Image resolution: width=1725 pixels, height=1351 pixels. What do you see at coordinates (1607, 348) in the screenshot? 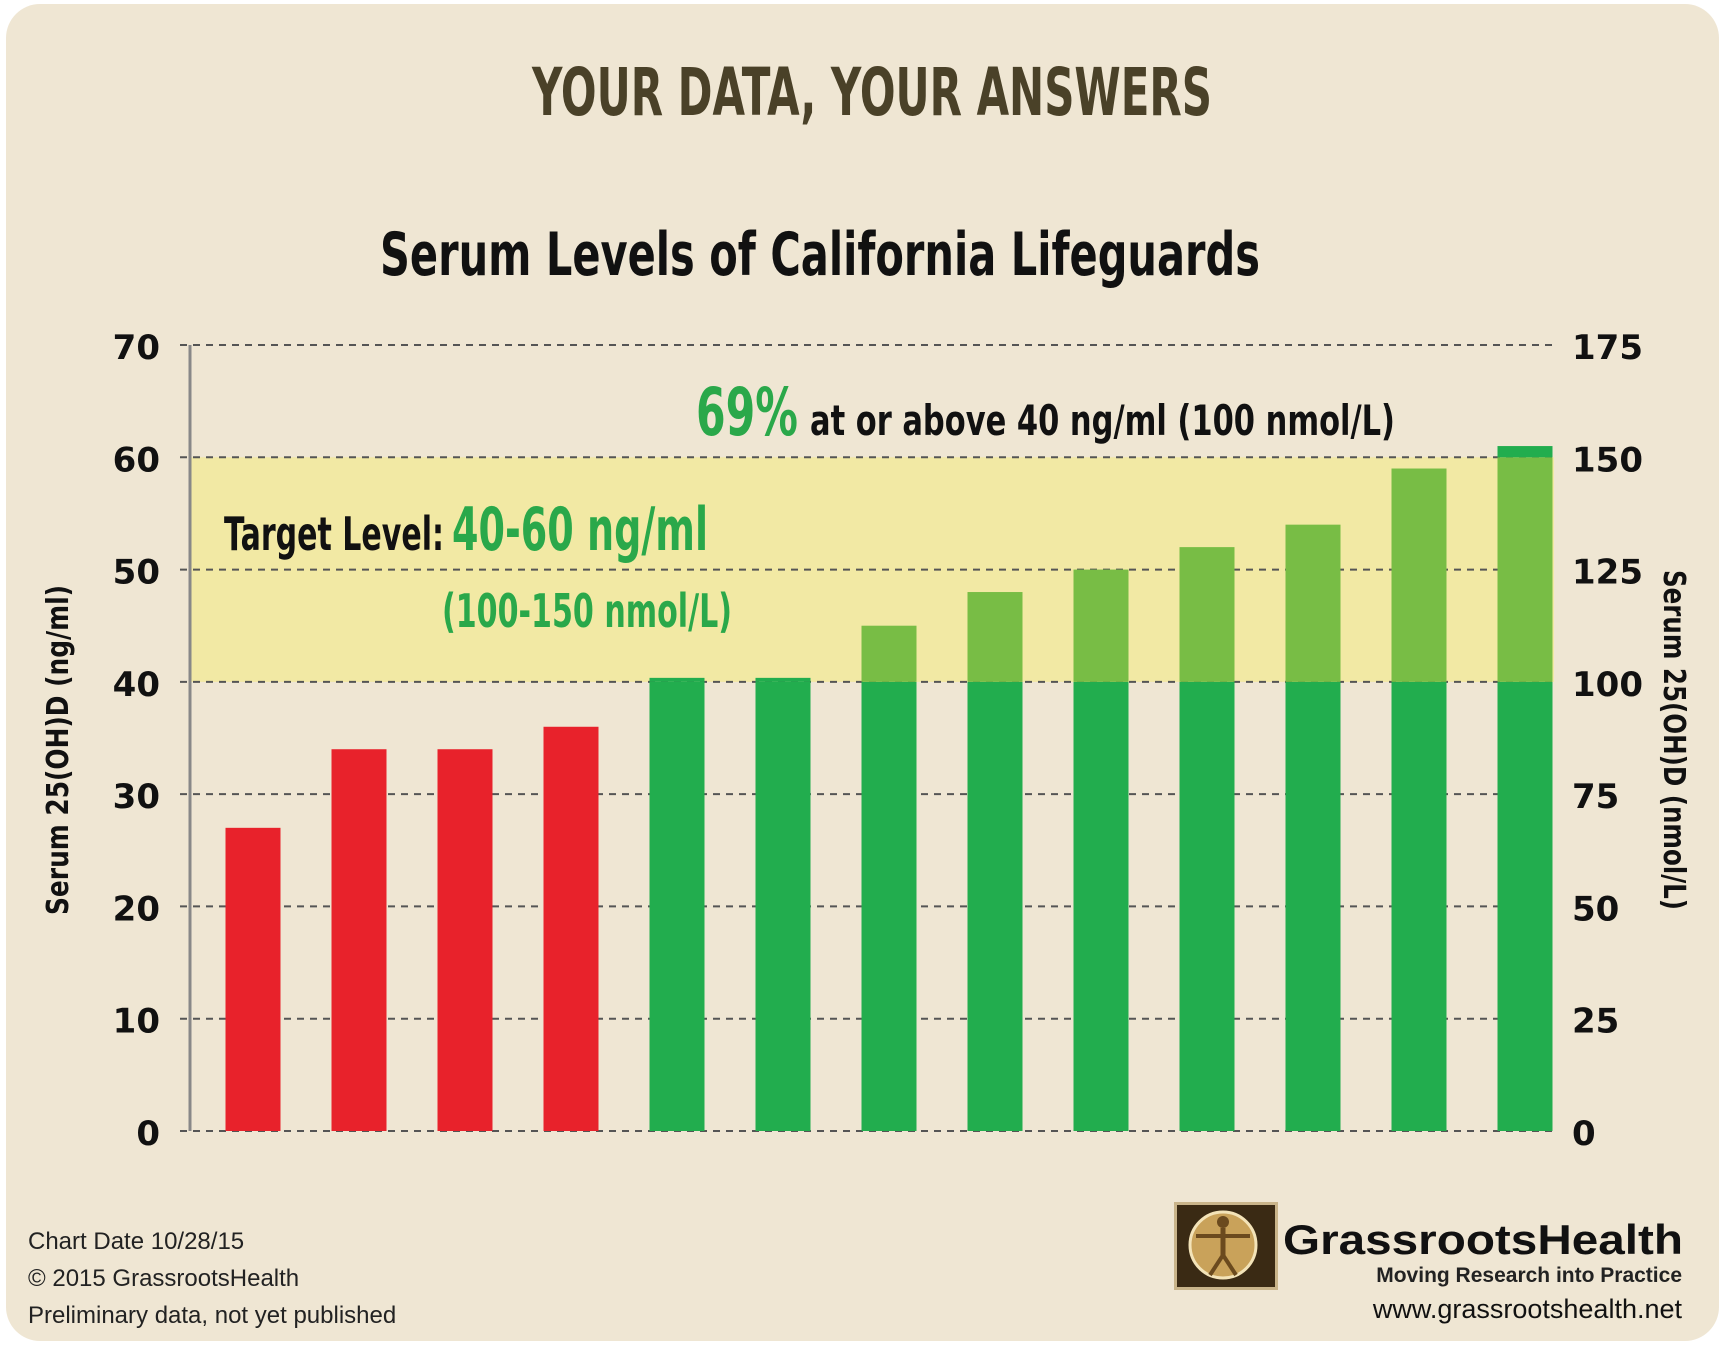
I see `y-tick-label-right: 175` at bounding box center [1607, 348].